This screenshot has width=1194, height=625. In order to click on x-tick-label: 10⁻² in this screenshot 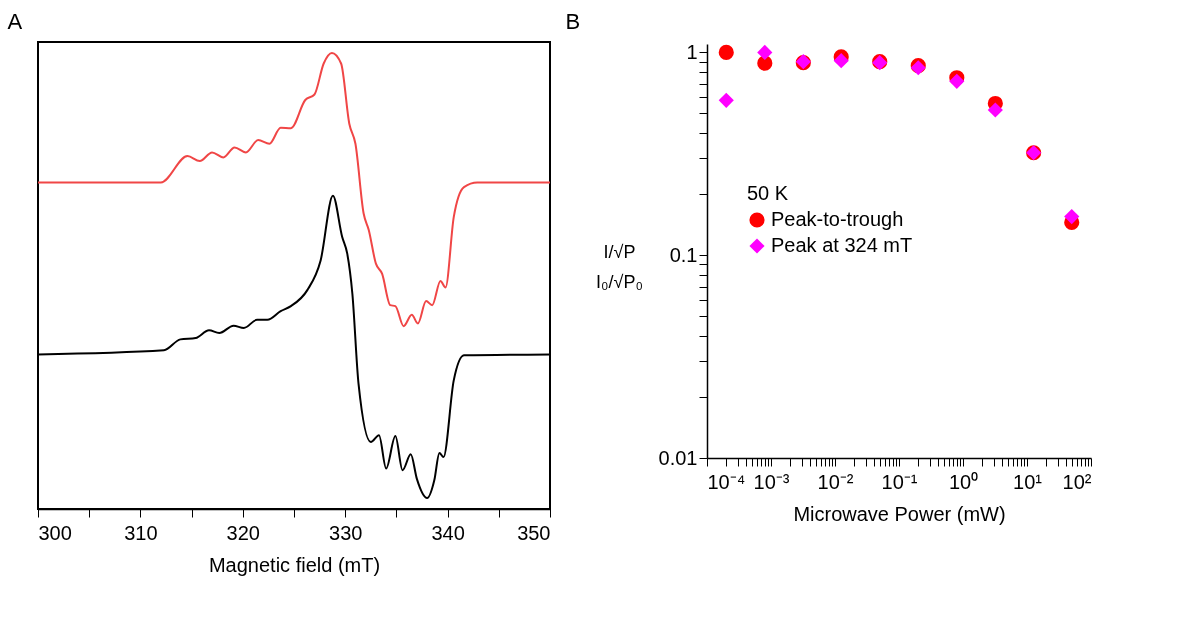, I will do `click(835, 481)`.